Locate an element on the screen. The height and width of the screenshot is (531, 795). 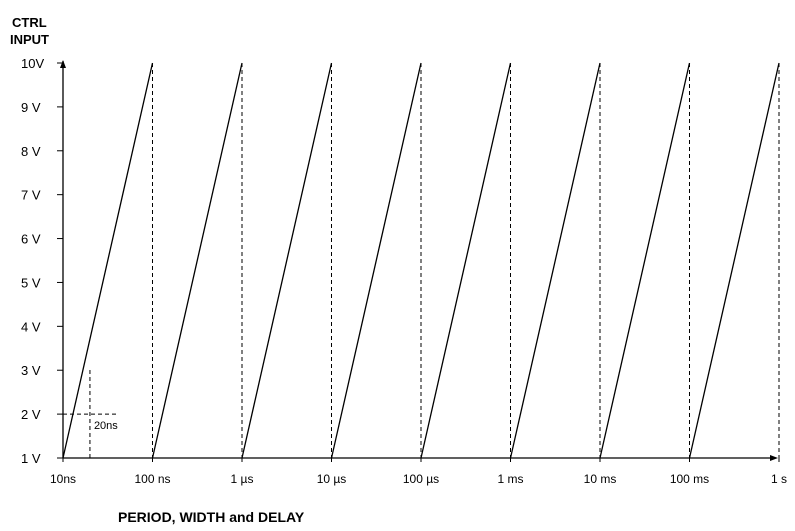
x-tick-label: 10 µs is located at coordinates (332, 479).